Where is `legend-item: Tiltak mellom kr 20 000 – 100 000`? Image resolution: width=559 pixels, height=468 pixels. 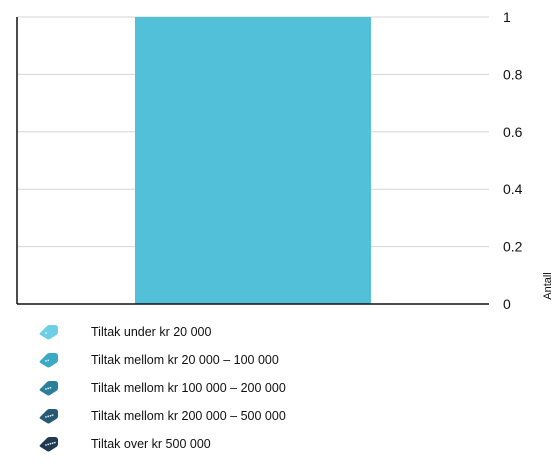 legend-item: Tiltak mellom kr 20 000 – 100 000 is located at coordinates (162, 360).